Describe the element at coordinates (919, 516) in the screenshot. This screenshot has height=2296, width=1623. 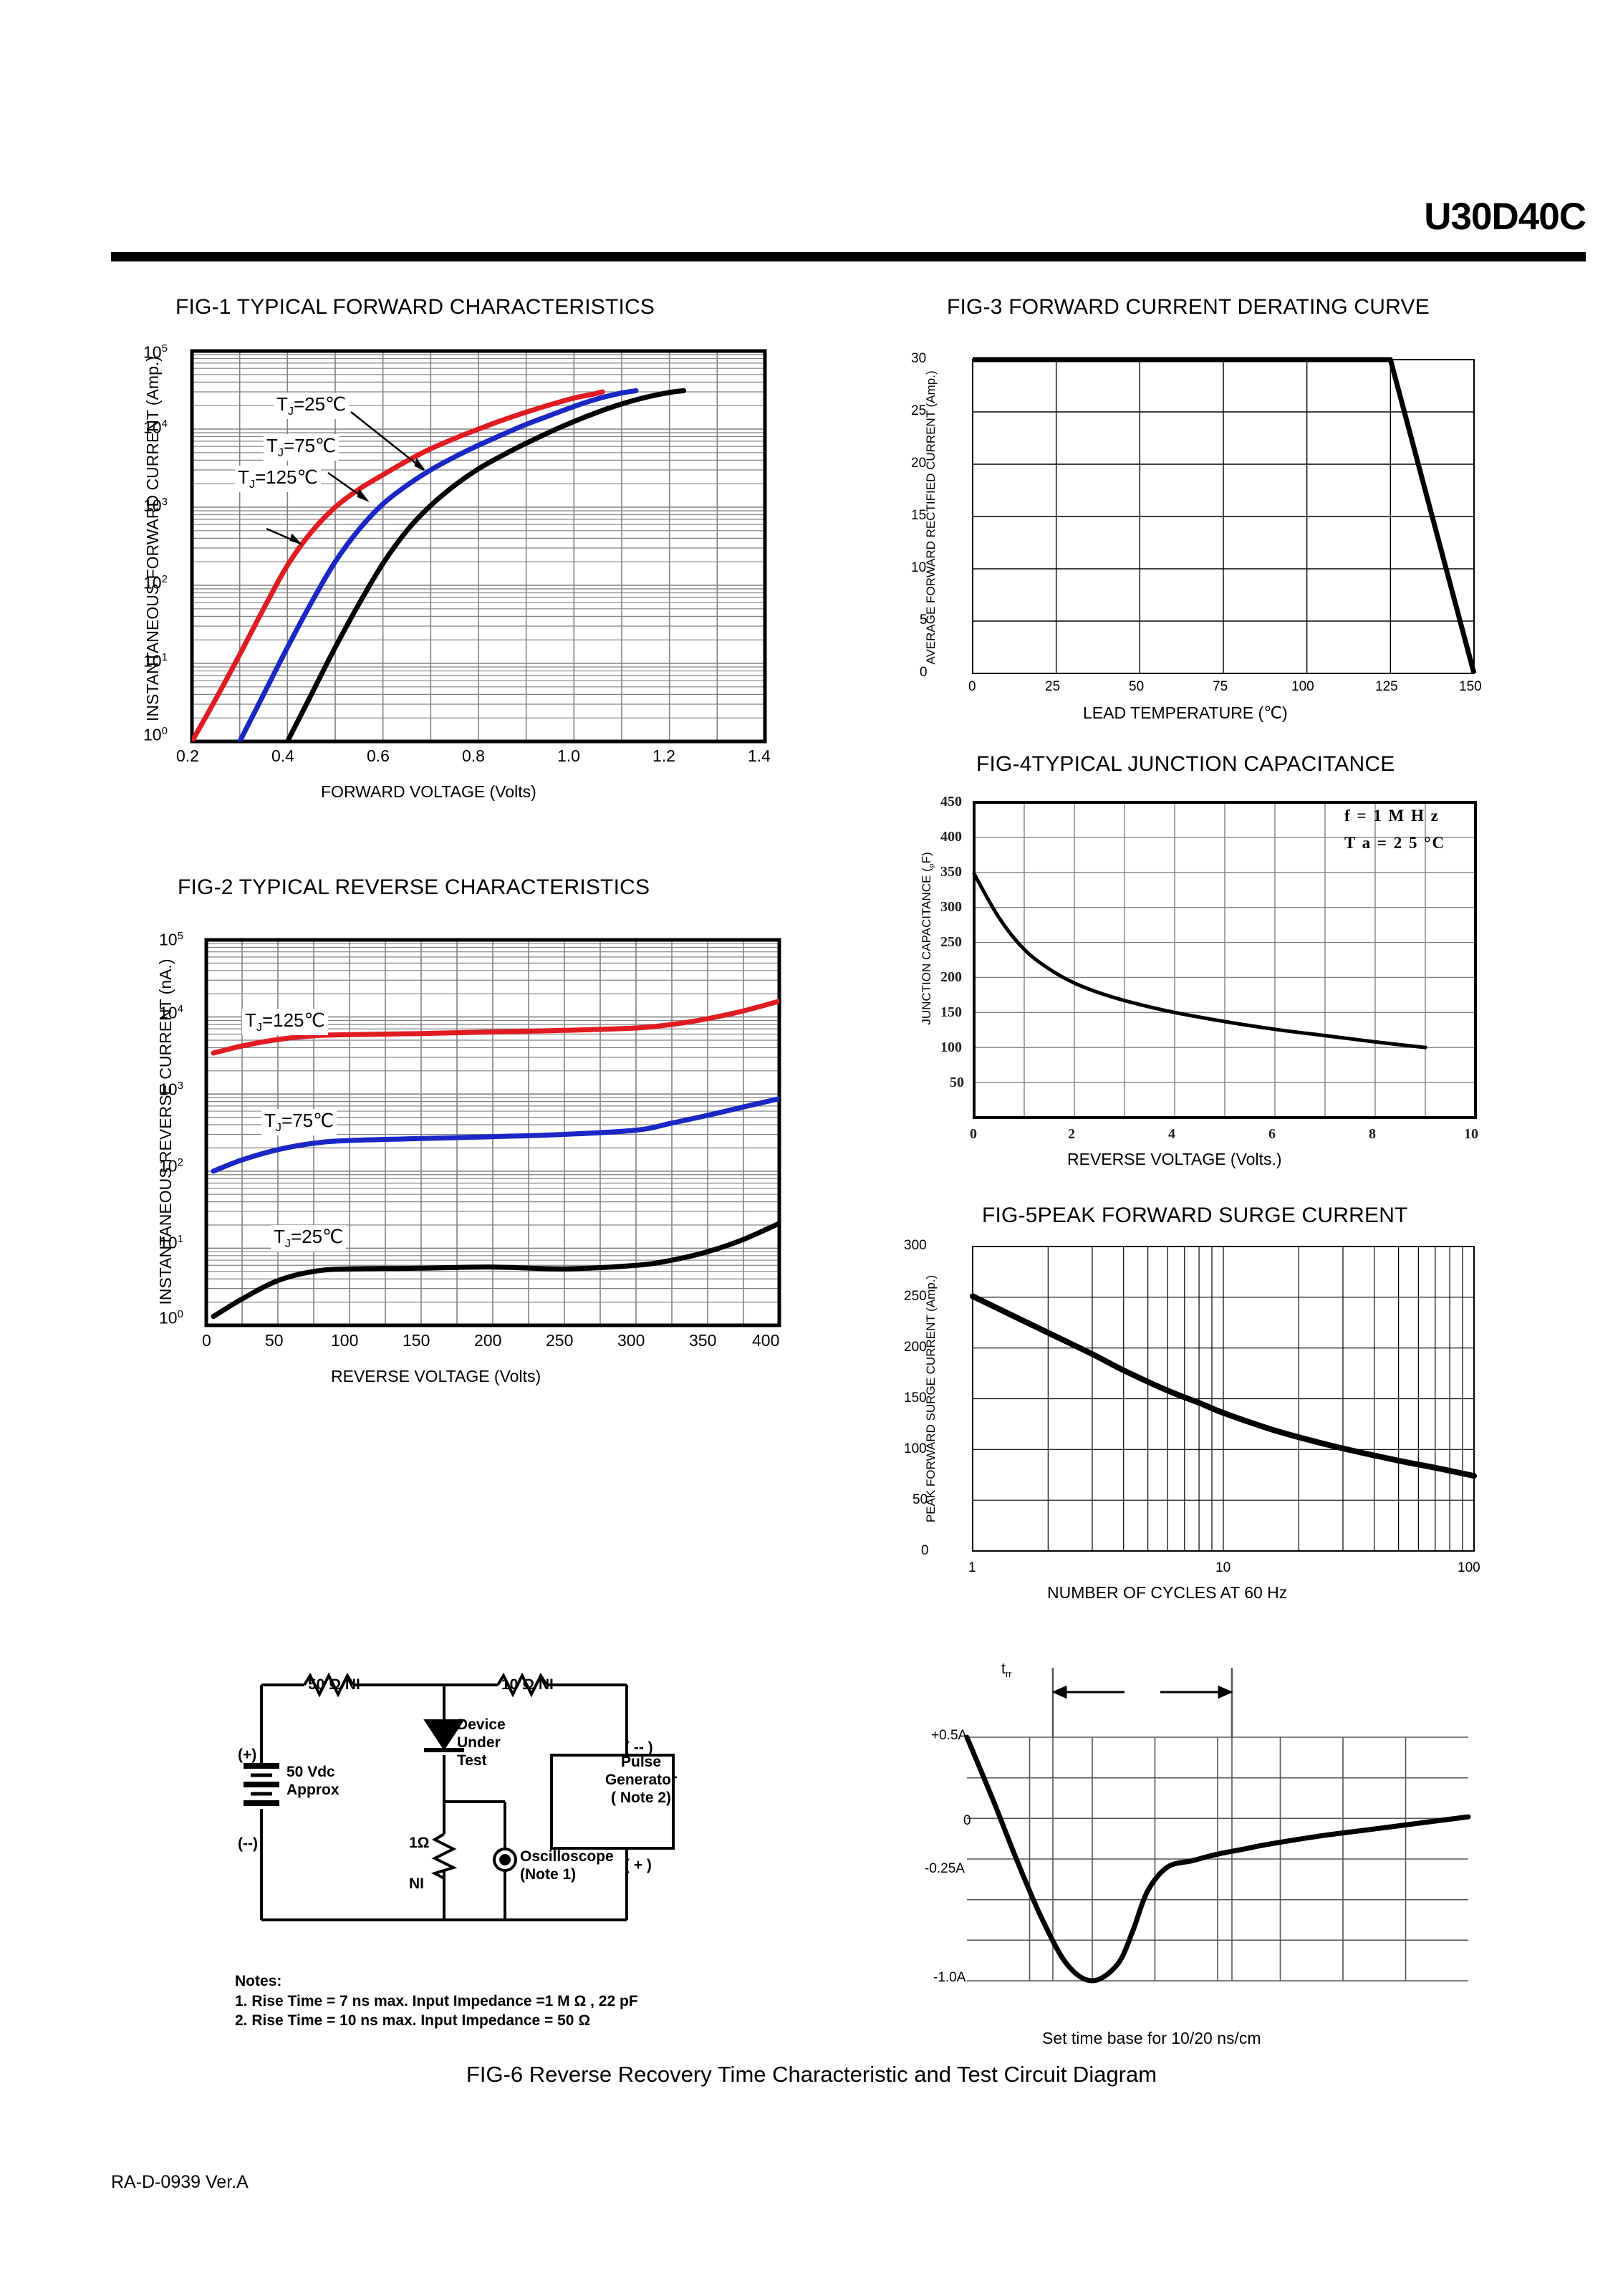
I see `fig3-ytick-3: 15` at that location.